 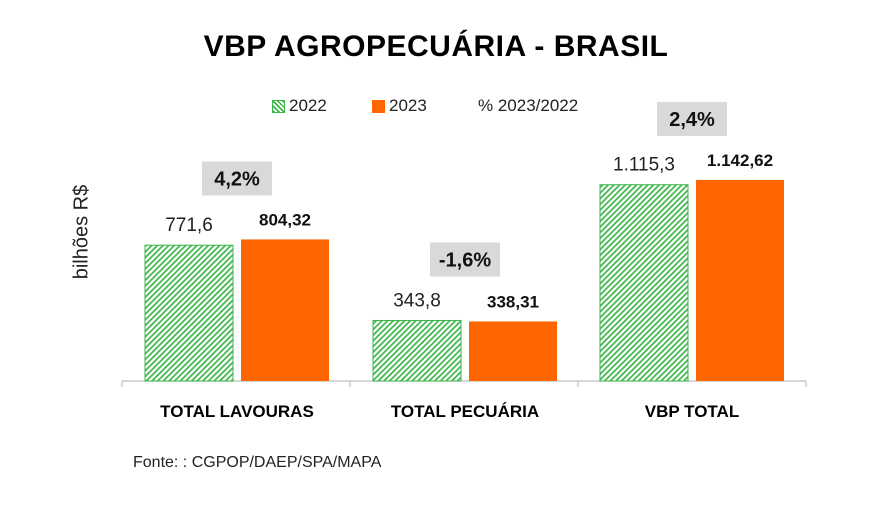 What do you see at coordinates (436, 108) in the screenshot?
I see `legend: 2022 2023 % 2023/2022` at bounding box center [436, 108].